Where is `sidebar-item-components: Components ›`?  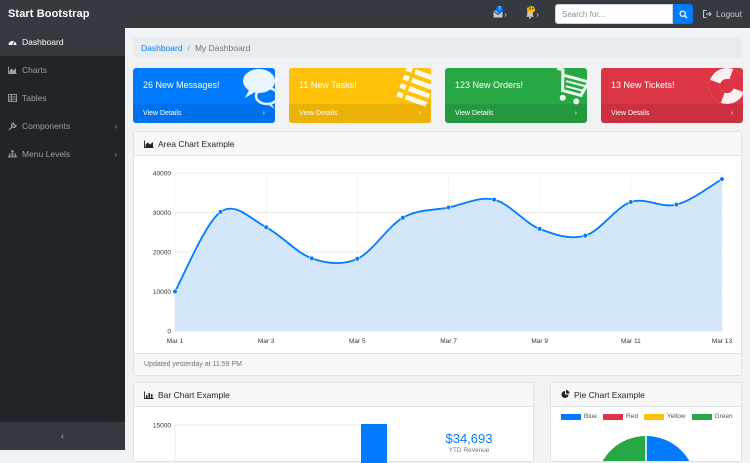 sidebar-item-components: Components › is located at coordinates (62, 126).